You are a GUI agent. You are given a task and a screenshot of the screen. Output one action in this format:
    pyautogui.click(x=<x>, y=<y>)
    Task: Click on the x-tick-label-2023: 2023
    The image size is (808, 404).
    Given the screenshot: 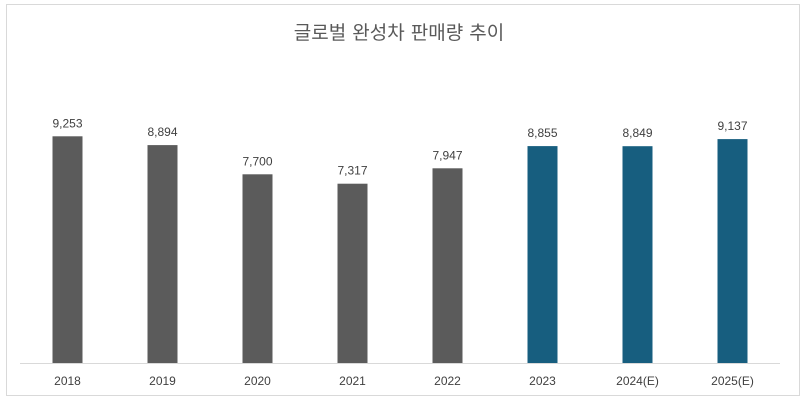 What is the action you would take?
    pyautogui.click(x=542, y=381)
    